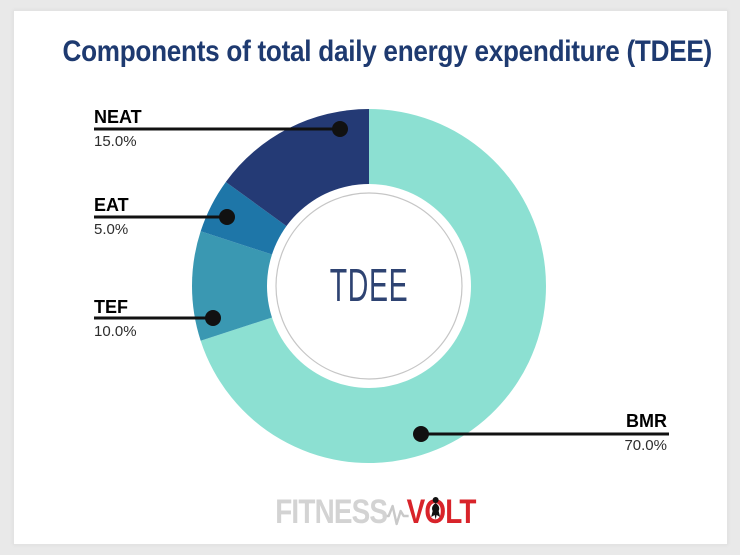 This screenshot has height=555, width=740. I want to click on callout-eat-percent: 5.0%, so click(111, 229).